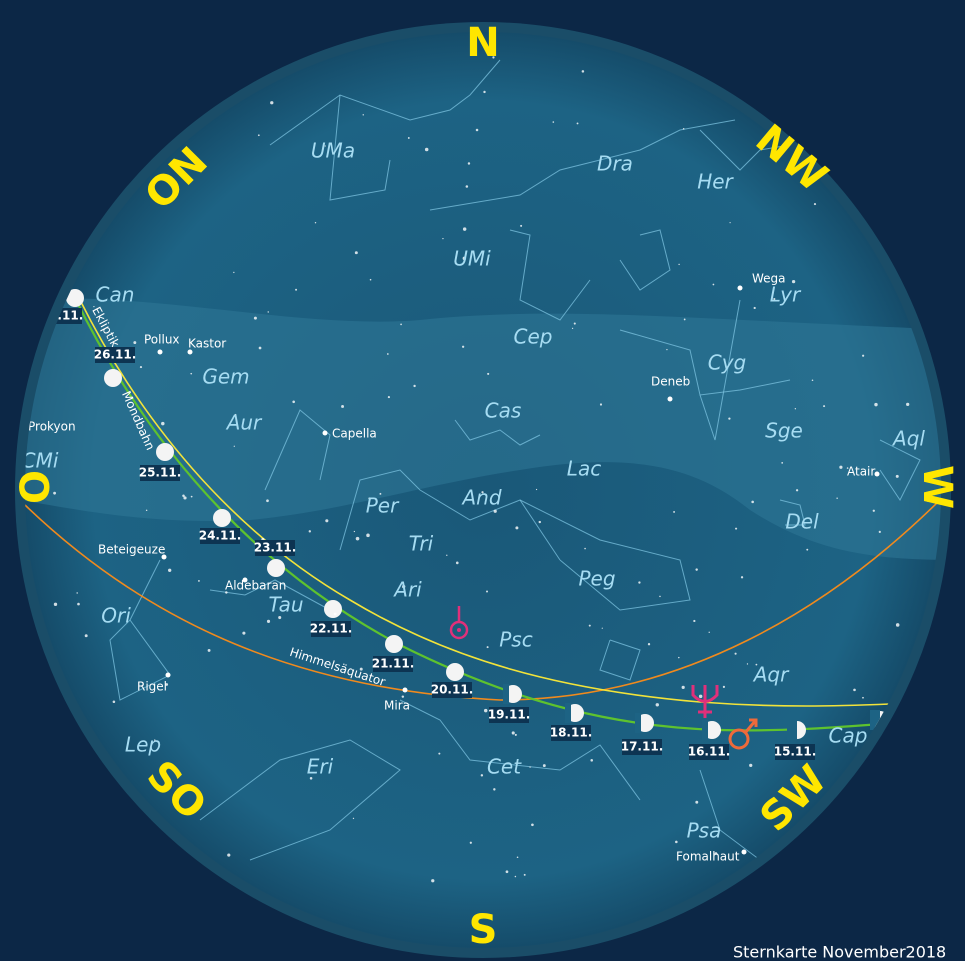 The image size is (965, 961). I want to click on constellation-label: Tri, so click(421, 544).